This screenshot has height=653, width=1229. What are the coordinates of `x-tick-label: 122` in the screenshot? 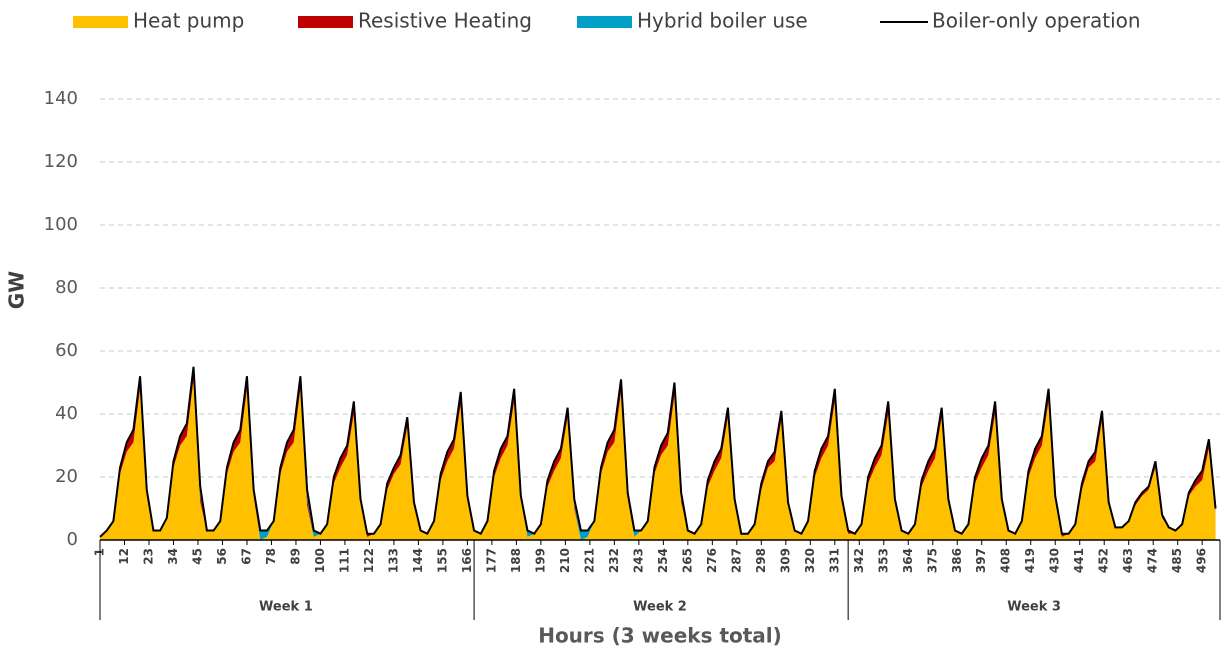 It's located at (369, 560).